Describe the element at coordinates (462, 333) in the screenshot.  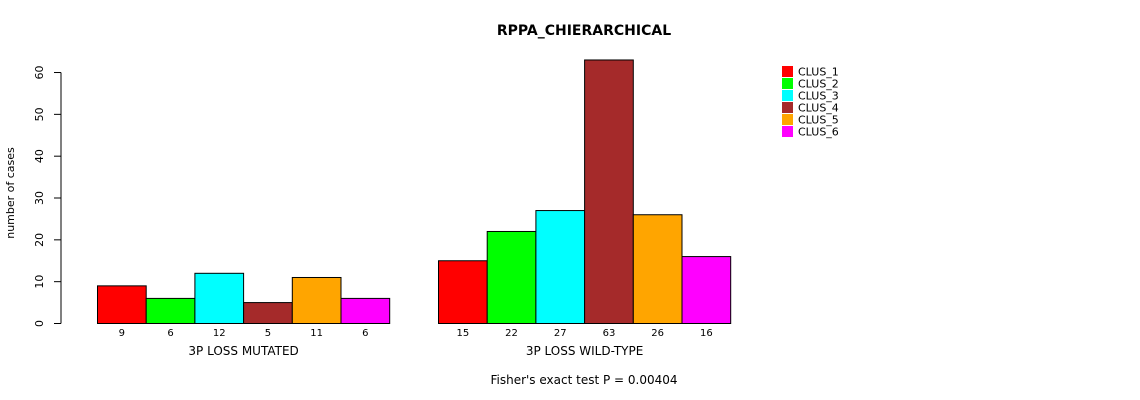
I see `bar-count-label: 15` at that location.